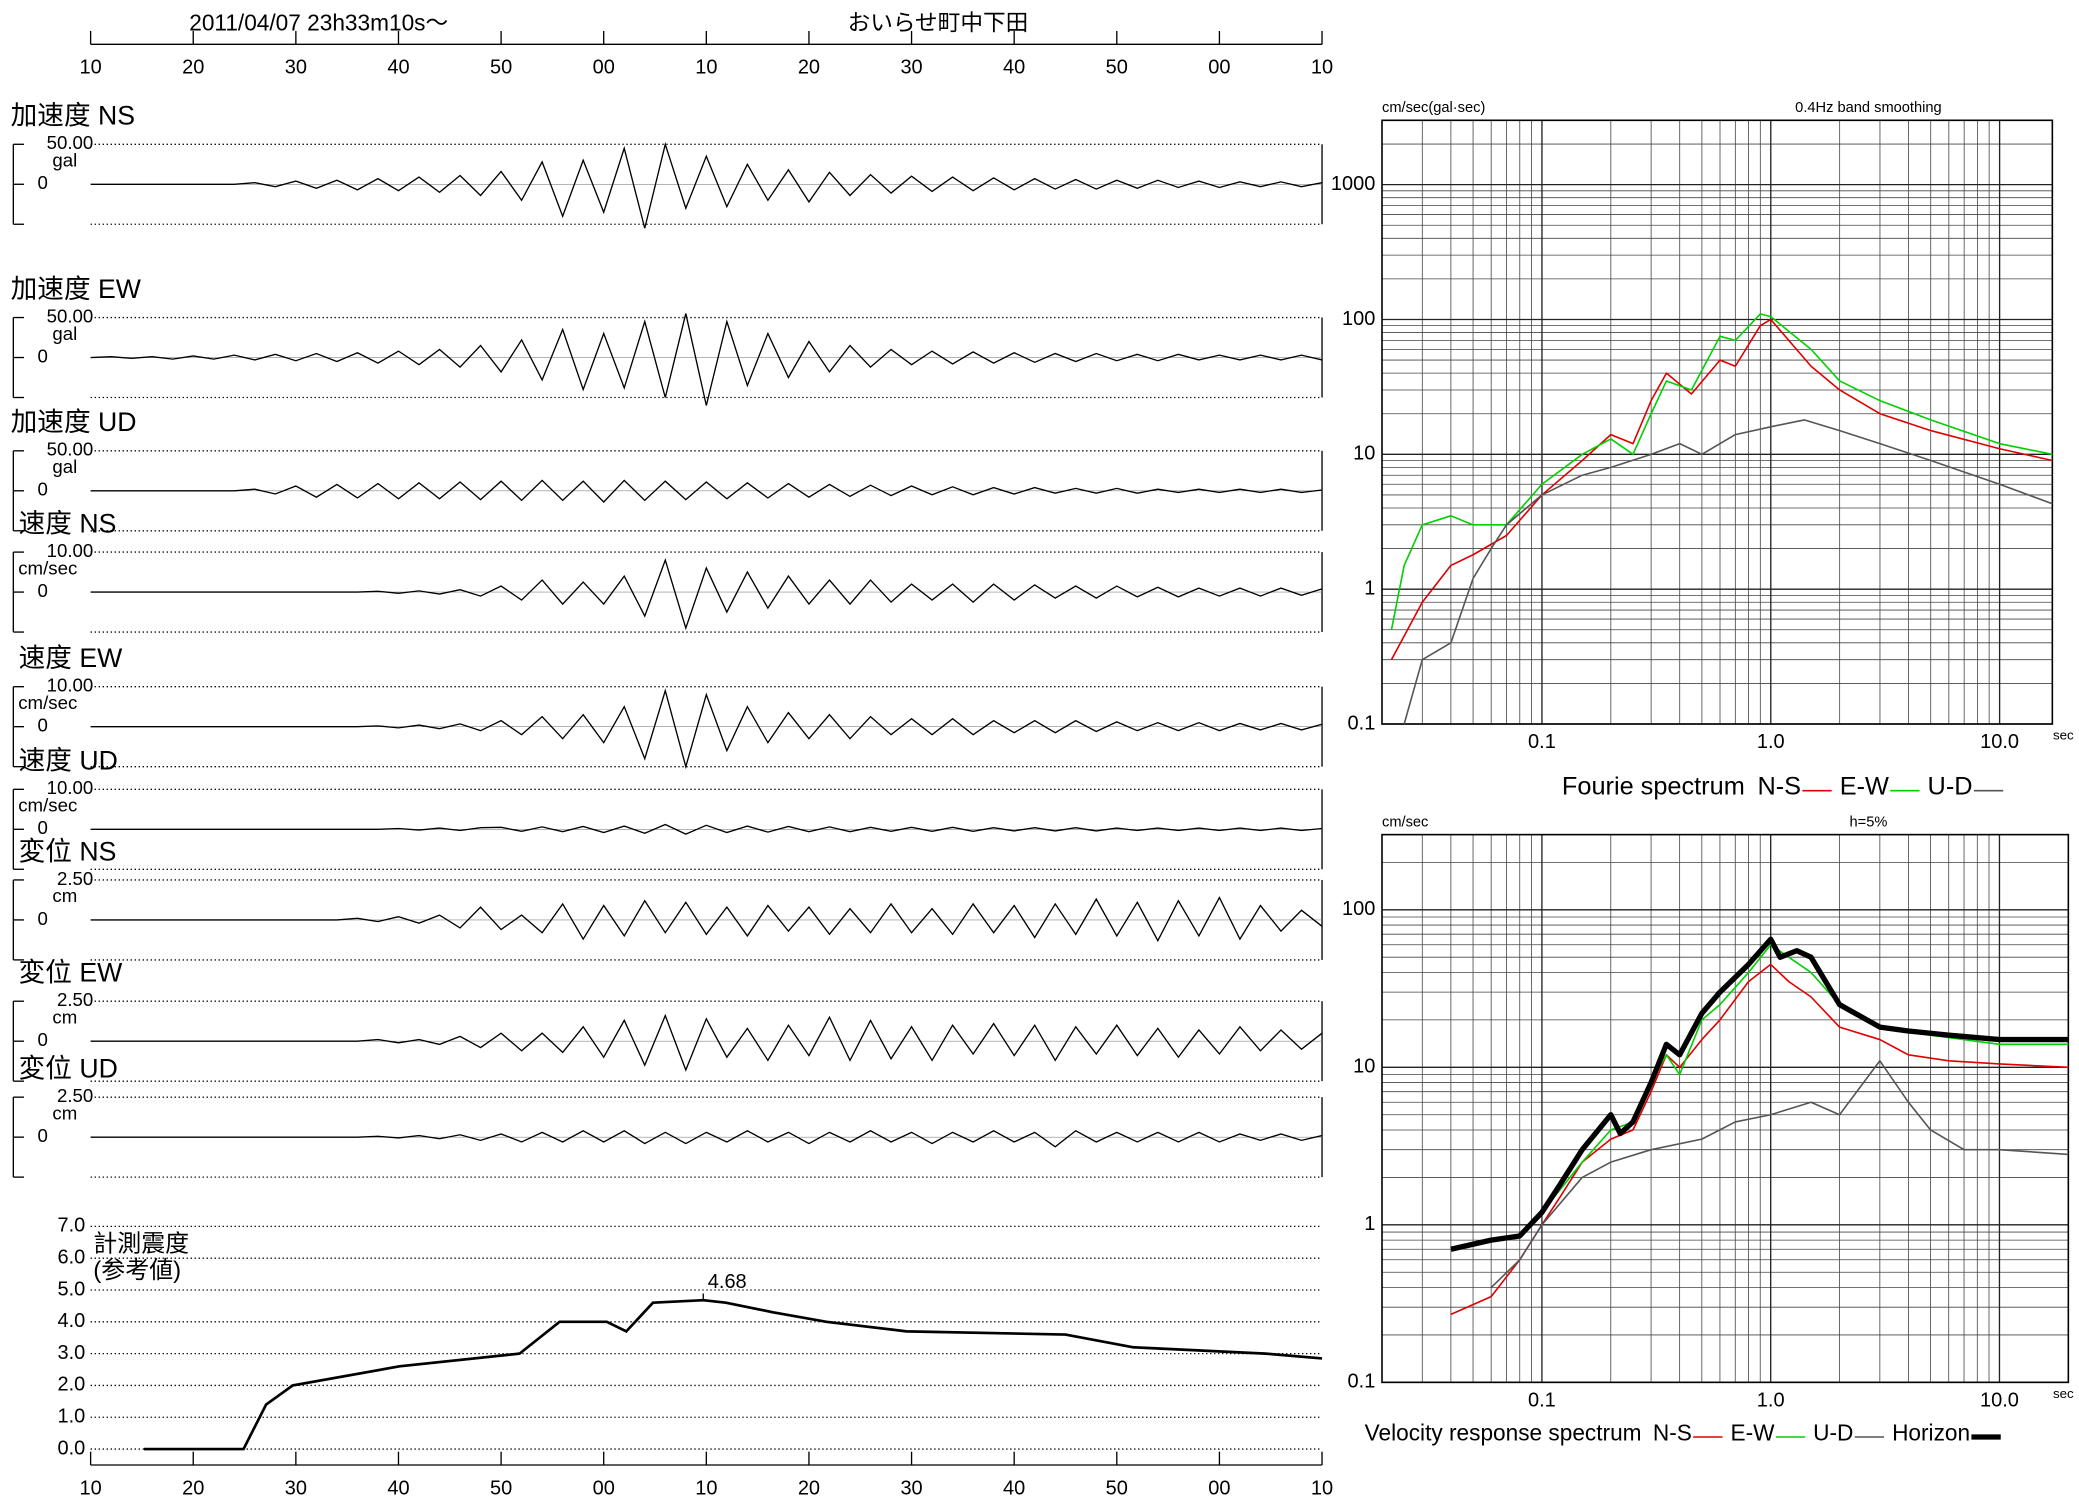  What do you see at coordinates (733, 1374) in the screenshot?
I see `intensity-curve` at bounding box center [733, 1374].